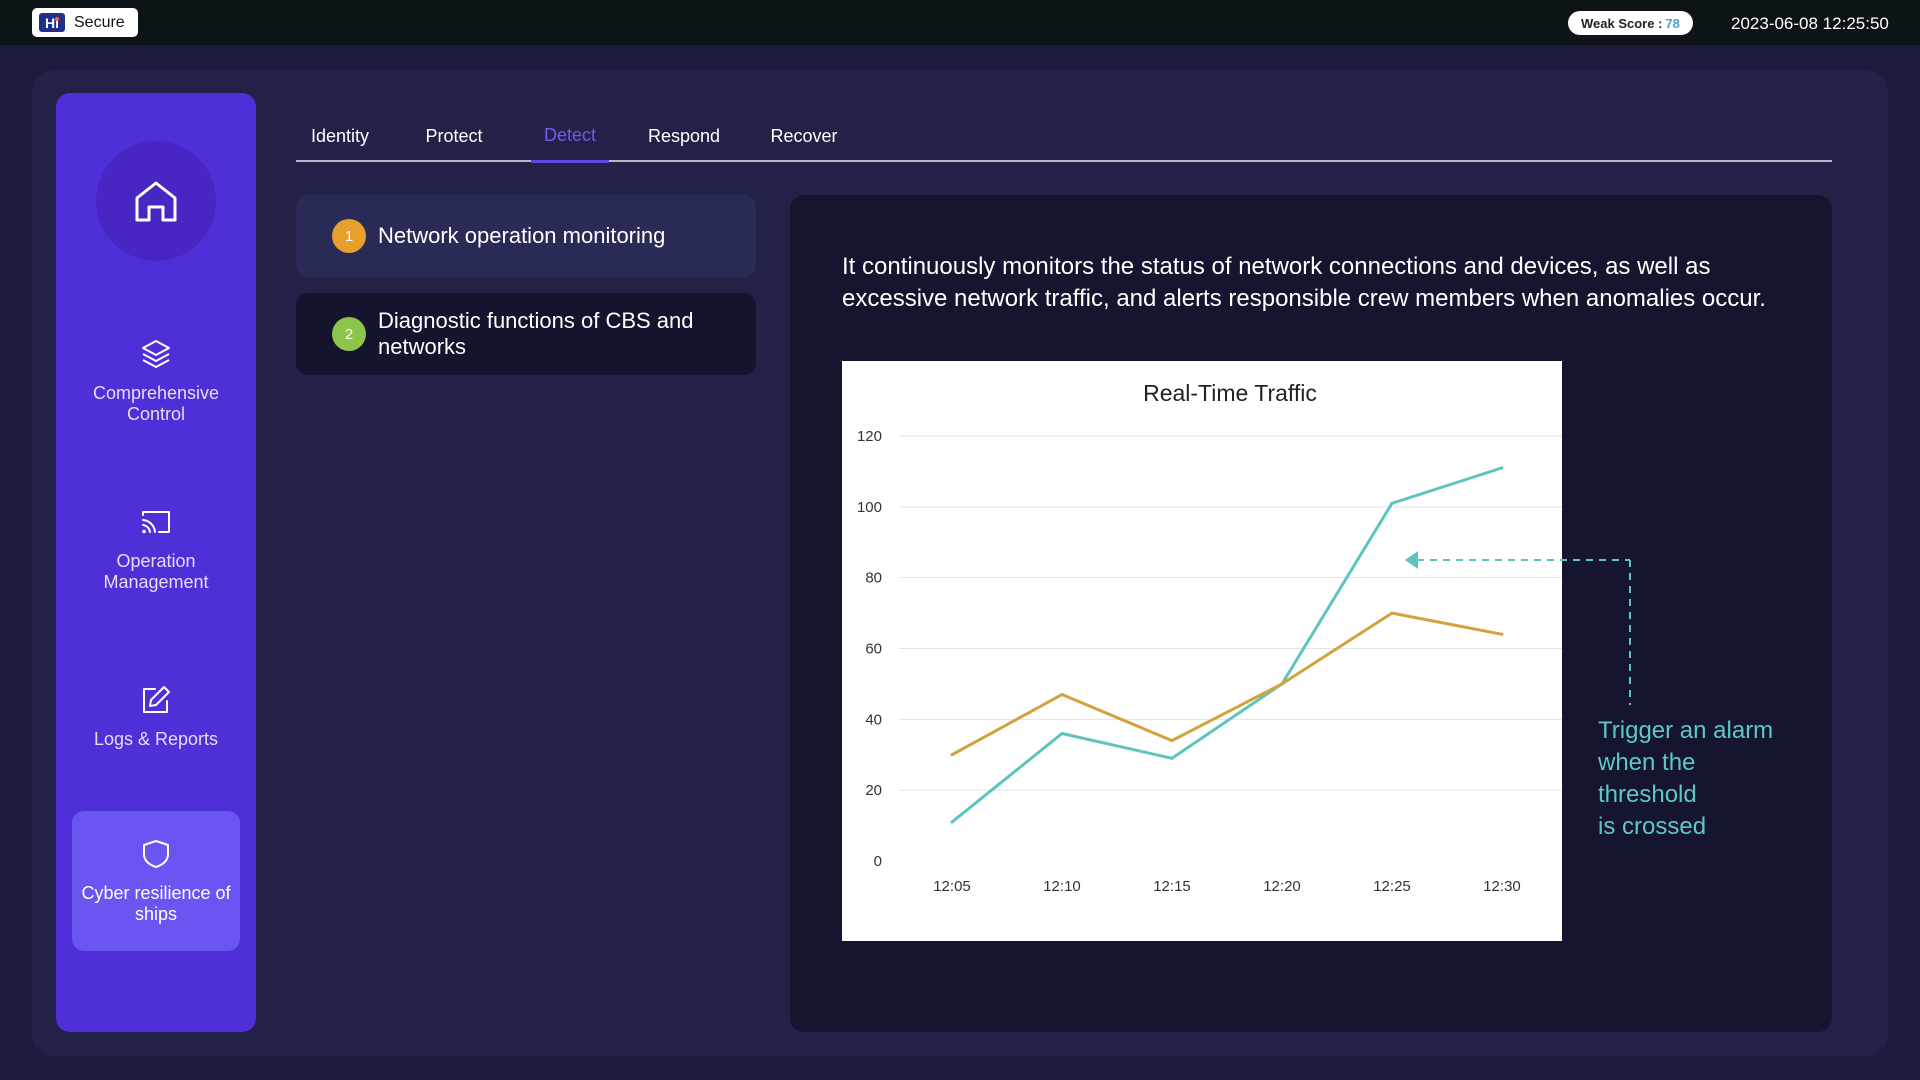  Describe the element at coordinates (878, 861) in the screenshot. I see `y-tick-label: 0` at that location.